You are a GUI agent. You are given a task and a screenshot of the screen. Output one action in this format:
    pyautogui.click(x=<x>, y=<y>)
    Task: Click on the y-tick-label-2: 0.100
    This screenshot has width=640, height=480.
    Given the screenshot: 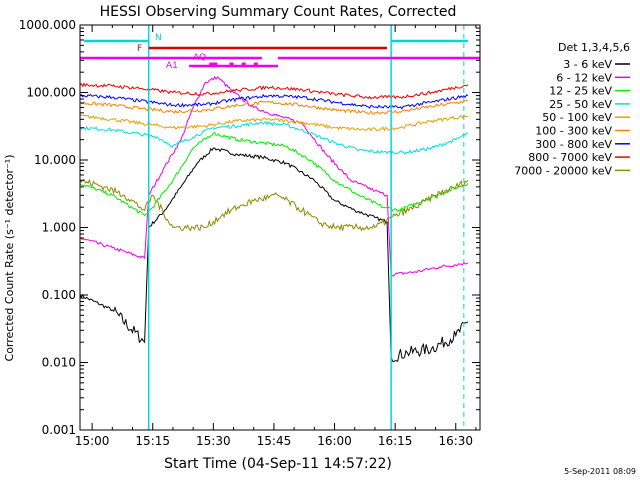 What is the action you would take?
    pyautogui.click(x=59, y=295)
    